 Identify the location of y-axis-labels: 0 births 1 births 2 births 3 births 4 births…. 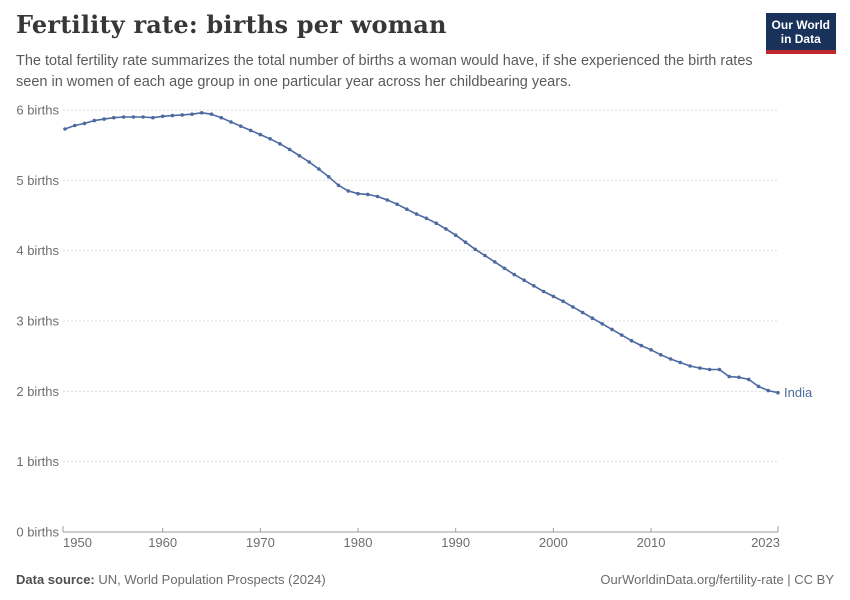
(37, 321).